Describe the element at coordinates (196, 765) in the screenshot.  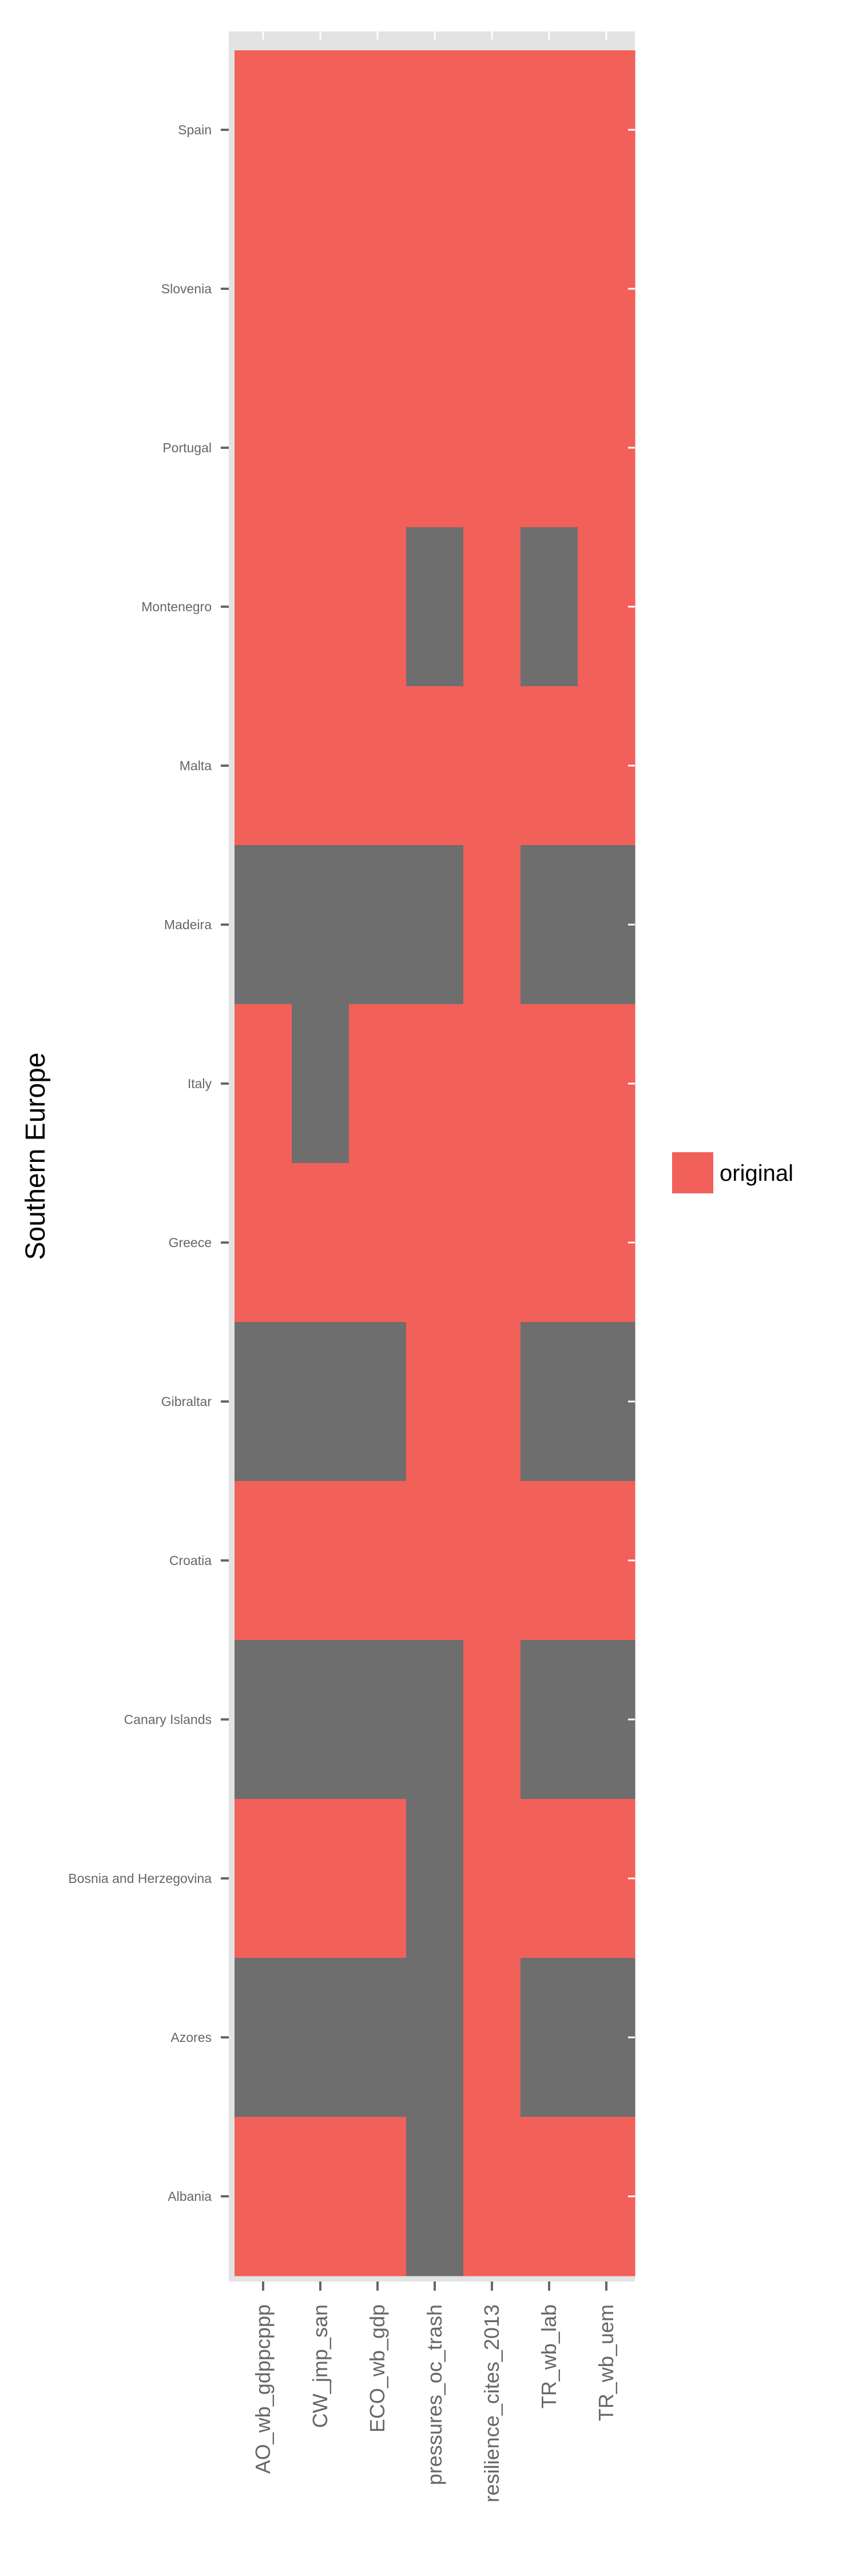
I see `y-tick-label: Malta` at that location.